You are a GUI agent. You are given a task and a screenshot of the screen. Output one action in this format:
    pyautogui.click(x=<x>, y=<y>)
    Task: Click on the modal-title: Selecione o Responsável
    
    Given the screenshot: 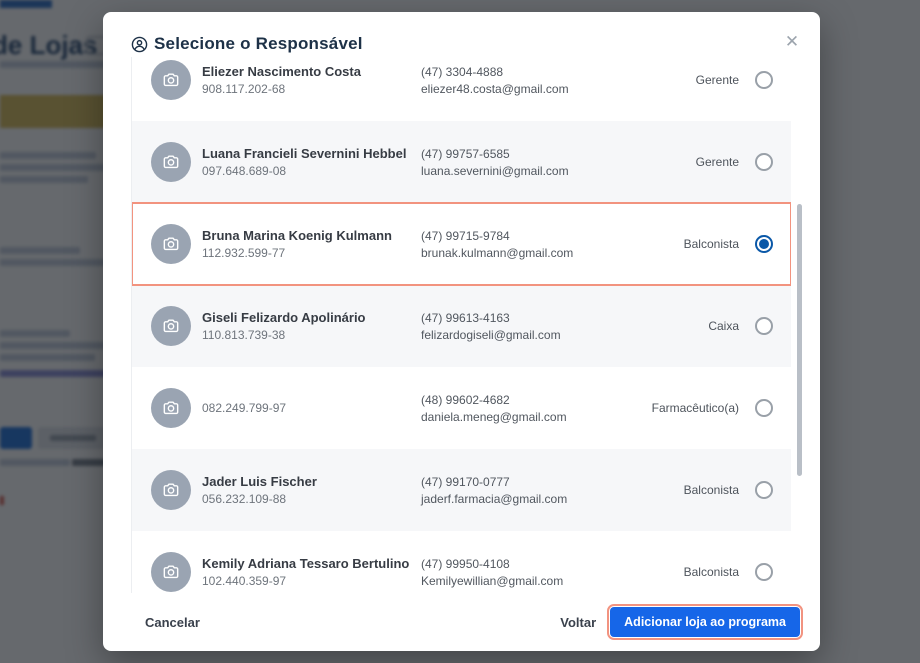 What is the action you would take?
    pyautogui.click(x=258, y=43)
    